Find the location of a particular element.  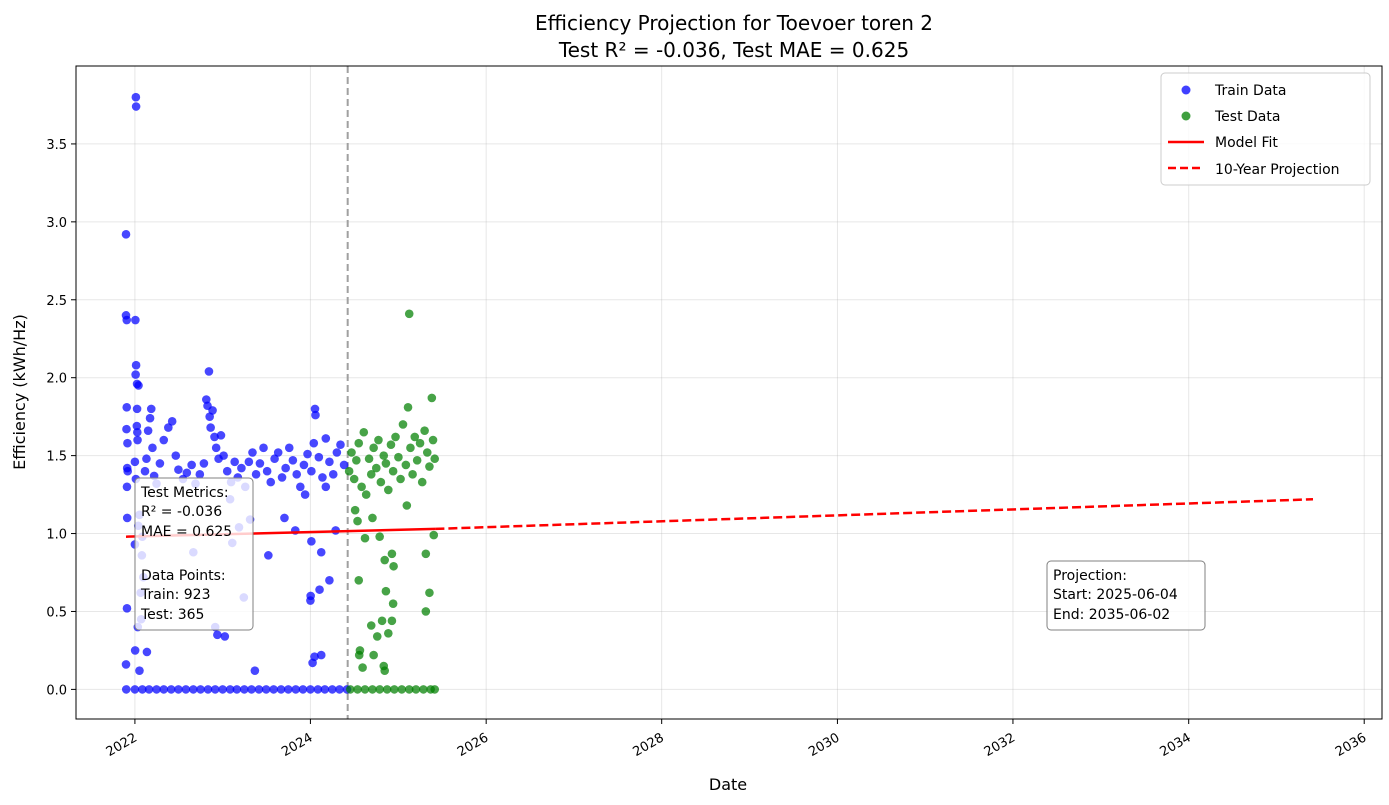

projection-box-frame is located at coordinates (1126, 595).